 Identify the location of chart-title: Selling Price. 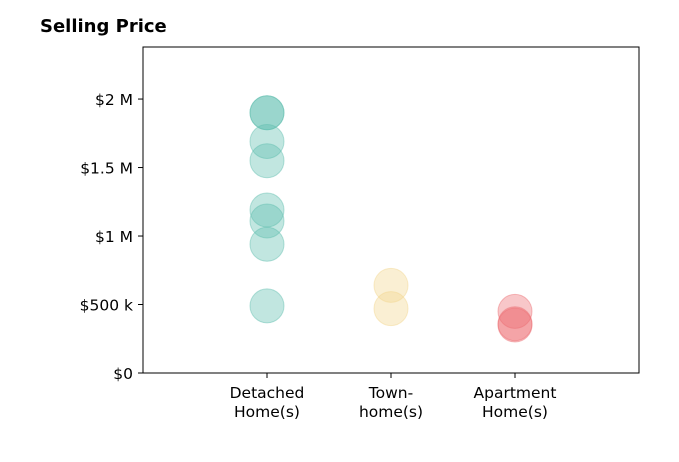
(103, 26).